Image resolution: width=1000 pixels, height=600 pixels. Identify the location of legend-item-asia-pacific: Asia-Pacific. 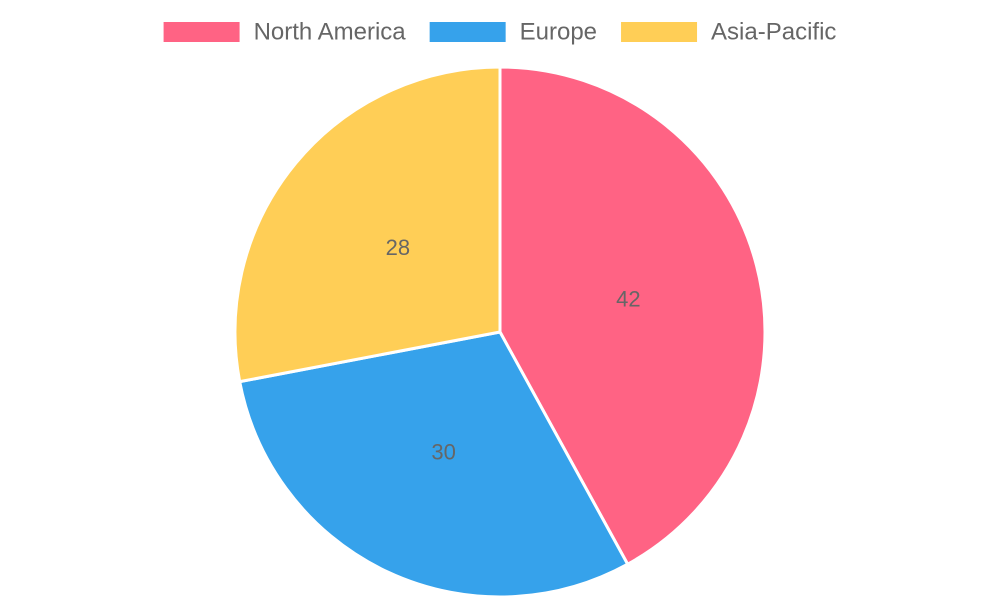
(728, 32).